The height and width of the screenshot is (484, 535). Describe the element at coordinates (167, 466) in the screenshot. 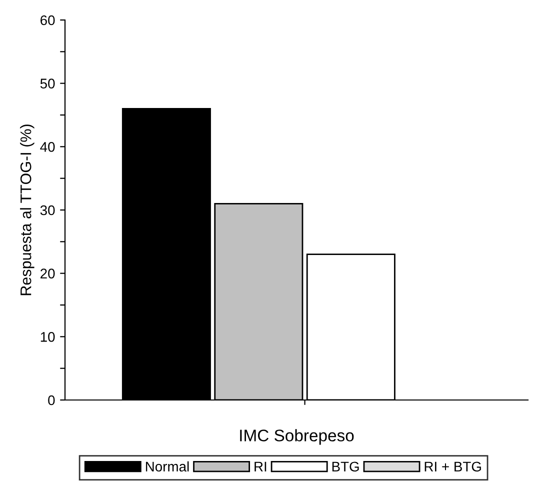

I see `legend-label: Normal` at that location.